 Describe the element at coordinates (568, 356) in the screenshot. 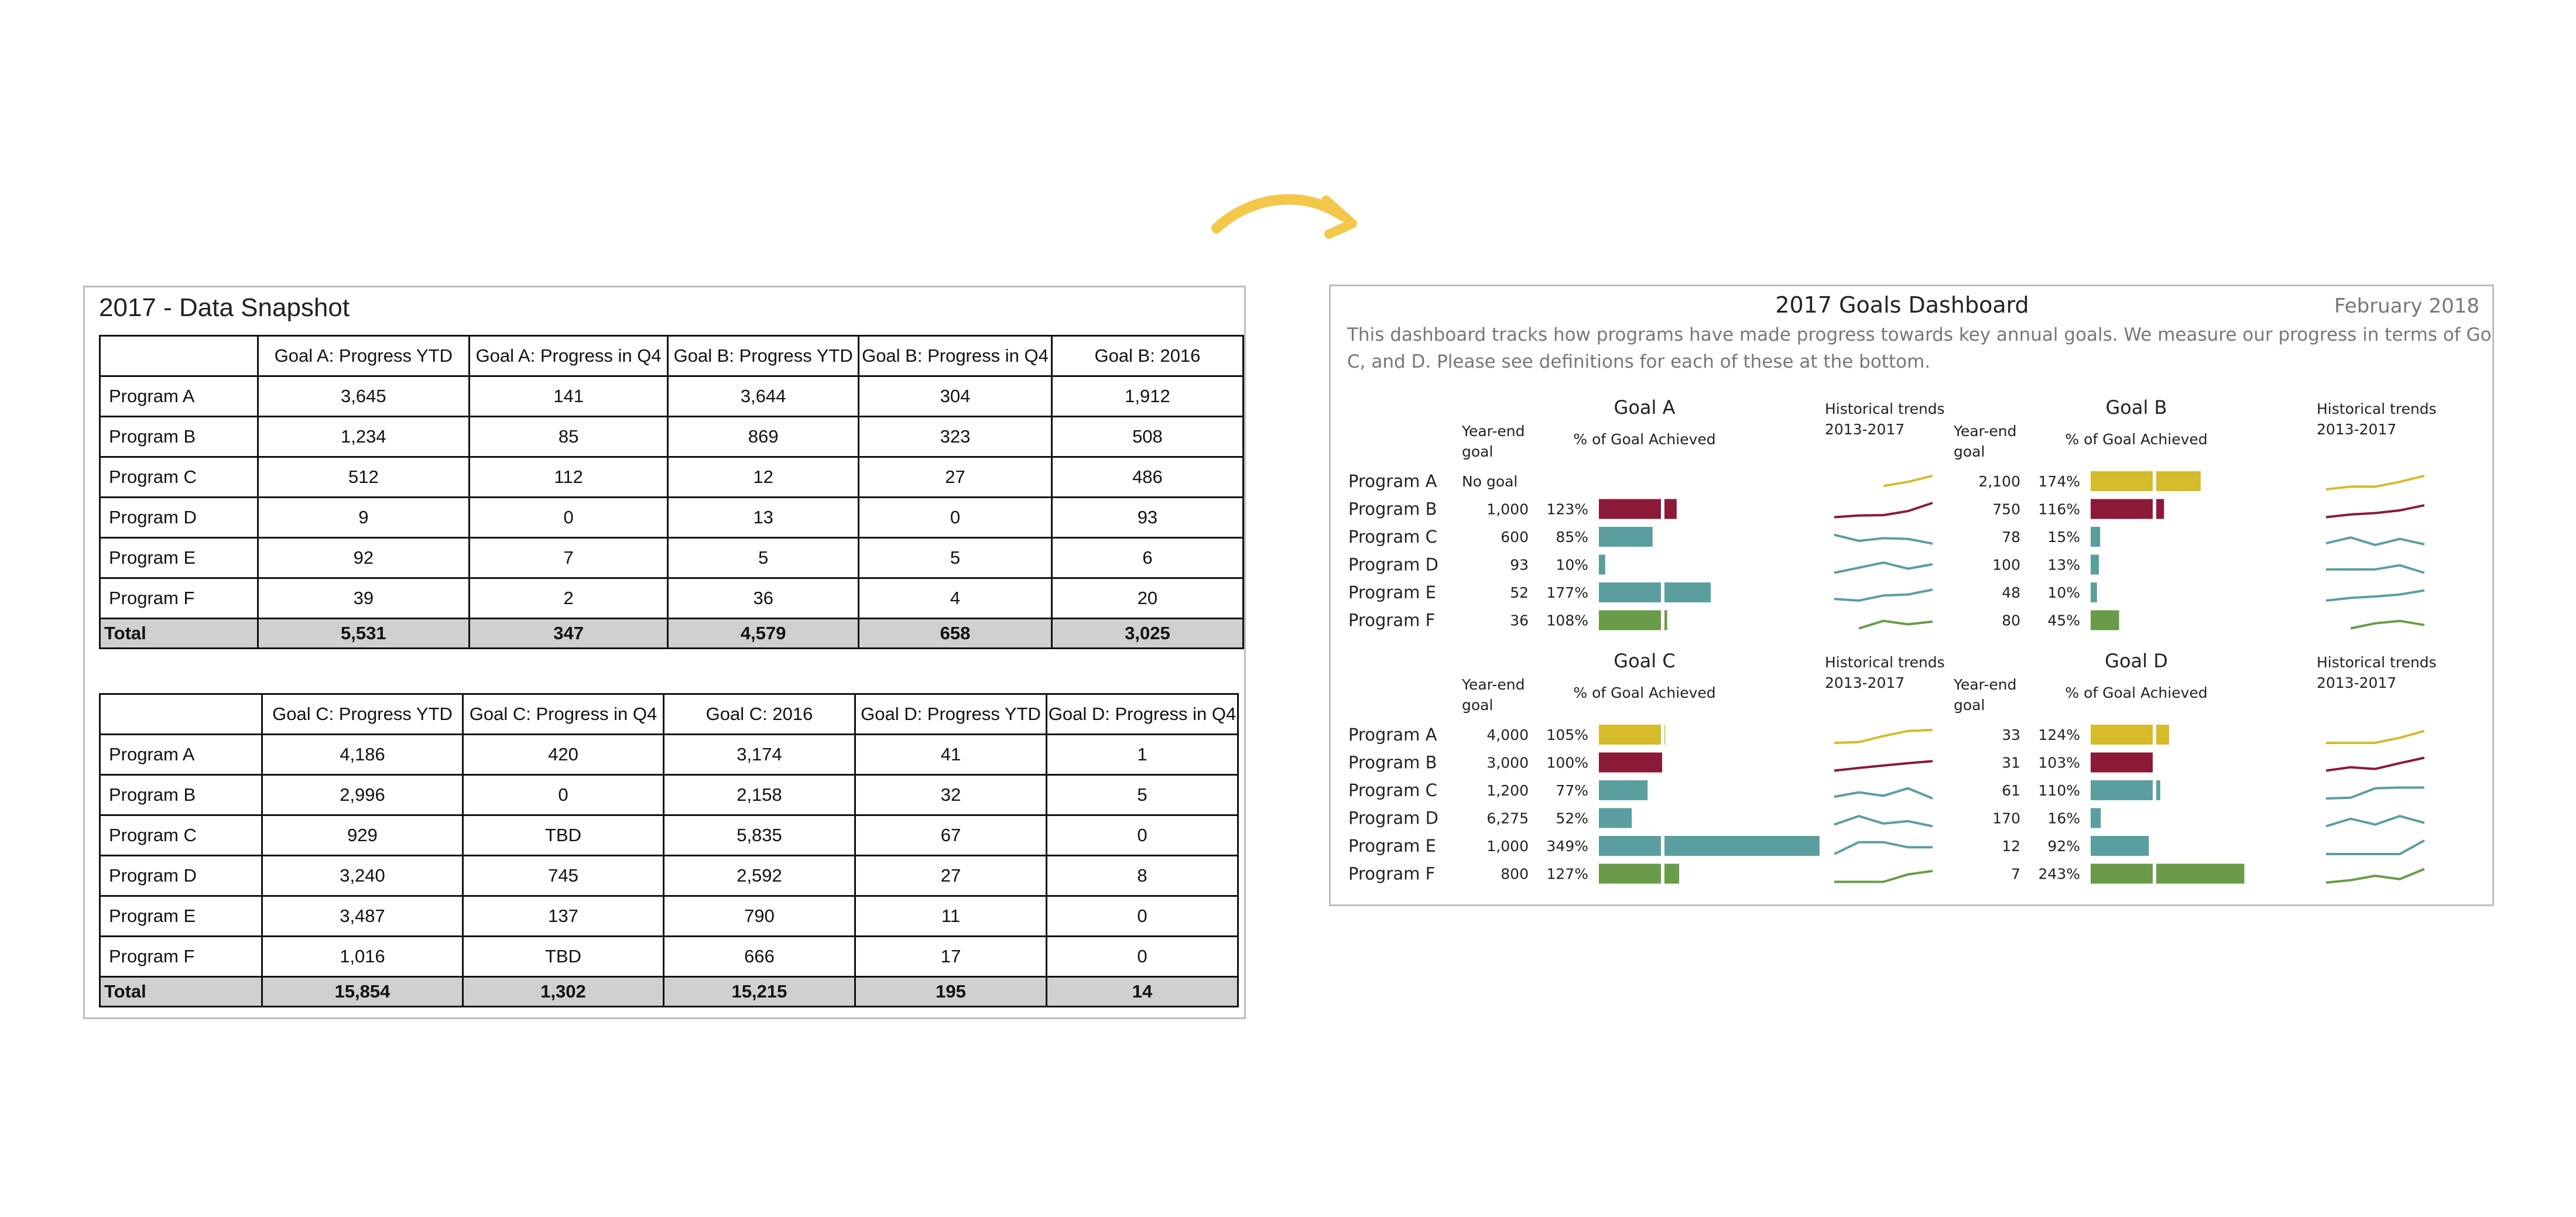

I see `column-header: Goal A: Progress in Q4` at that location.